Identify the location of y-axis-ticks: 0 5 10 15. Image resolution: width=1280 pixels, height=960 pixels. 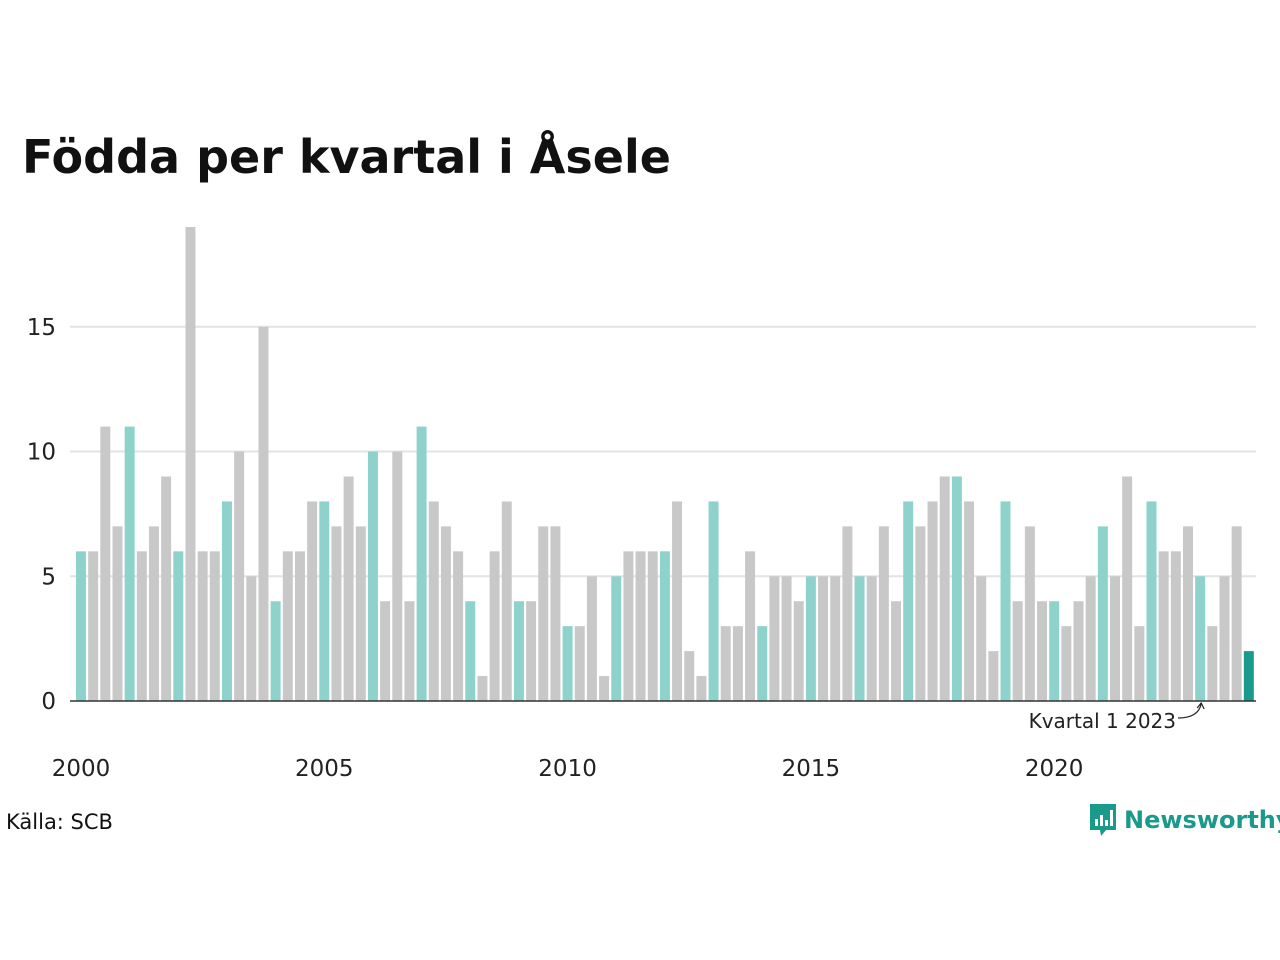
(41, 515).